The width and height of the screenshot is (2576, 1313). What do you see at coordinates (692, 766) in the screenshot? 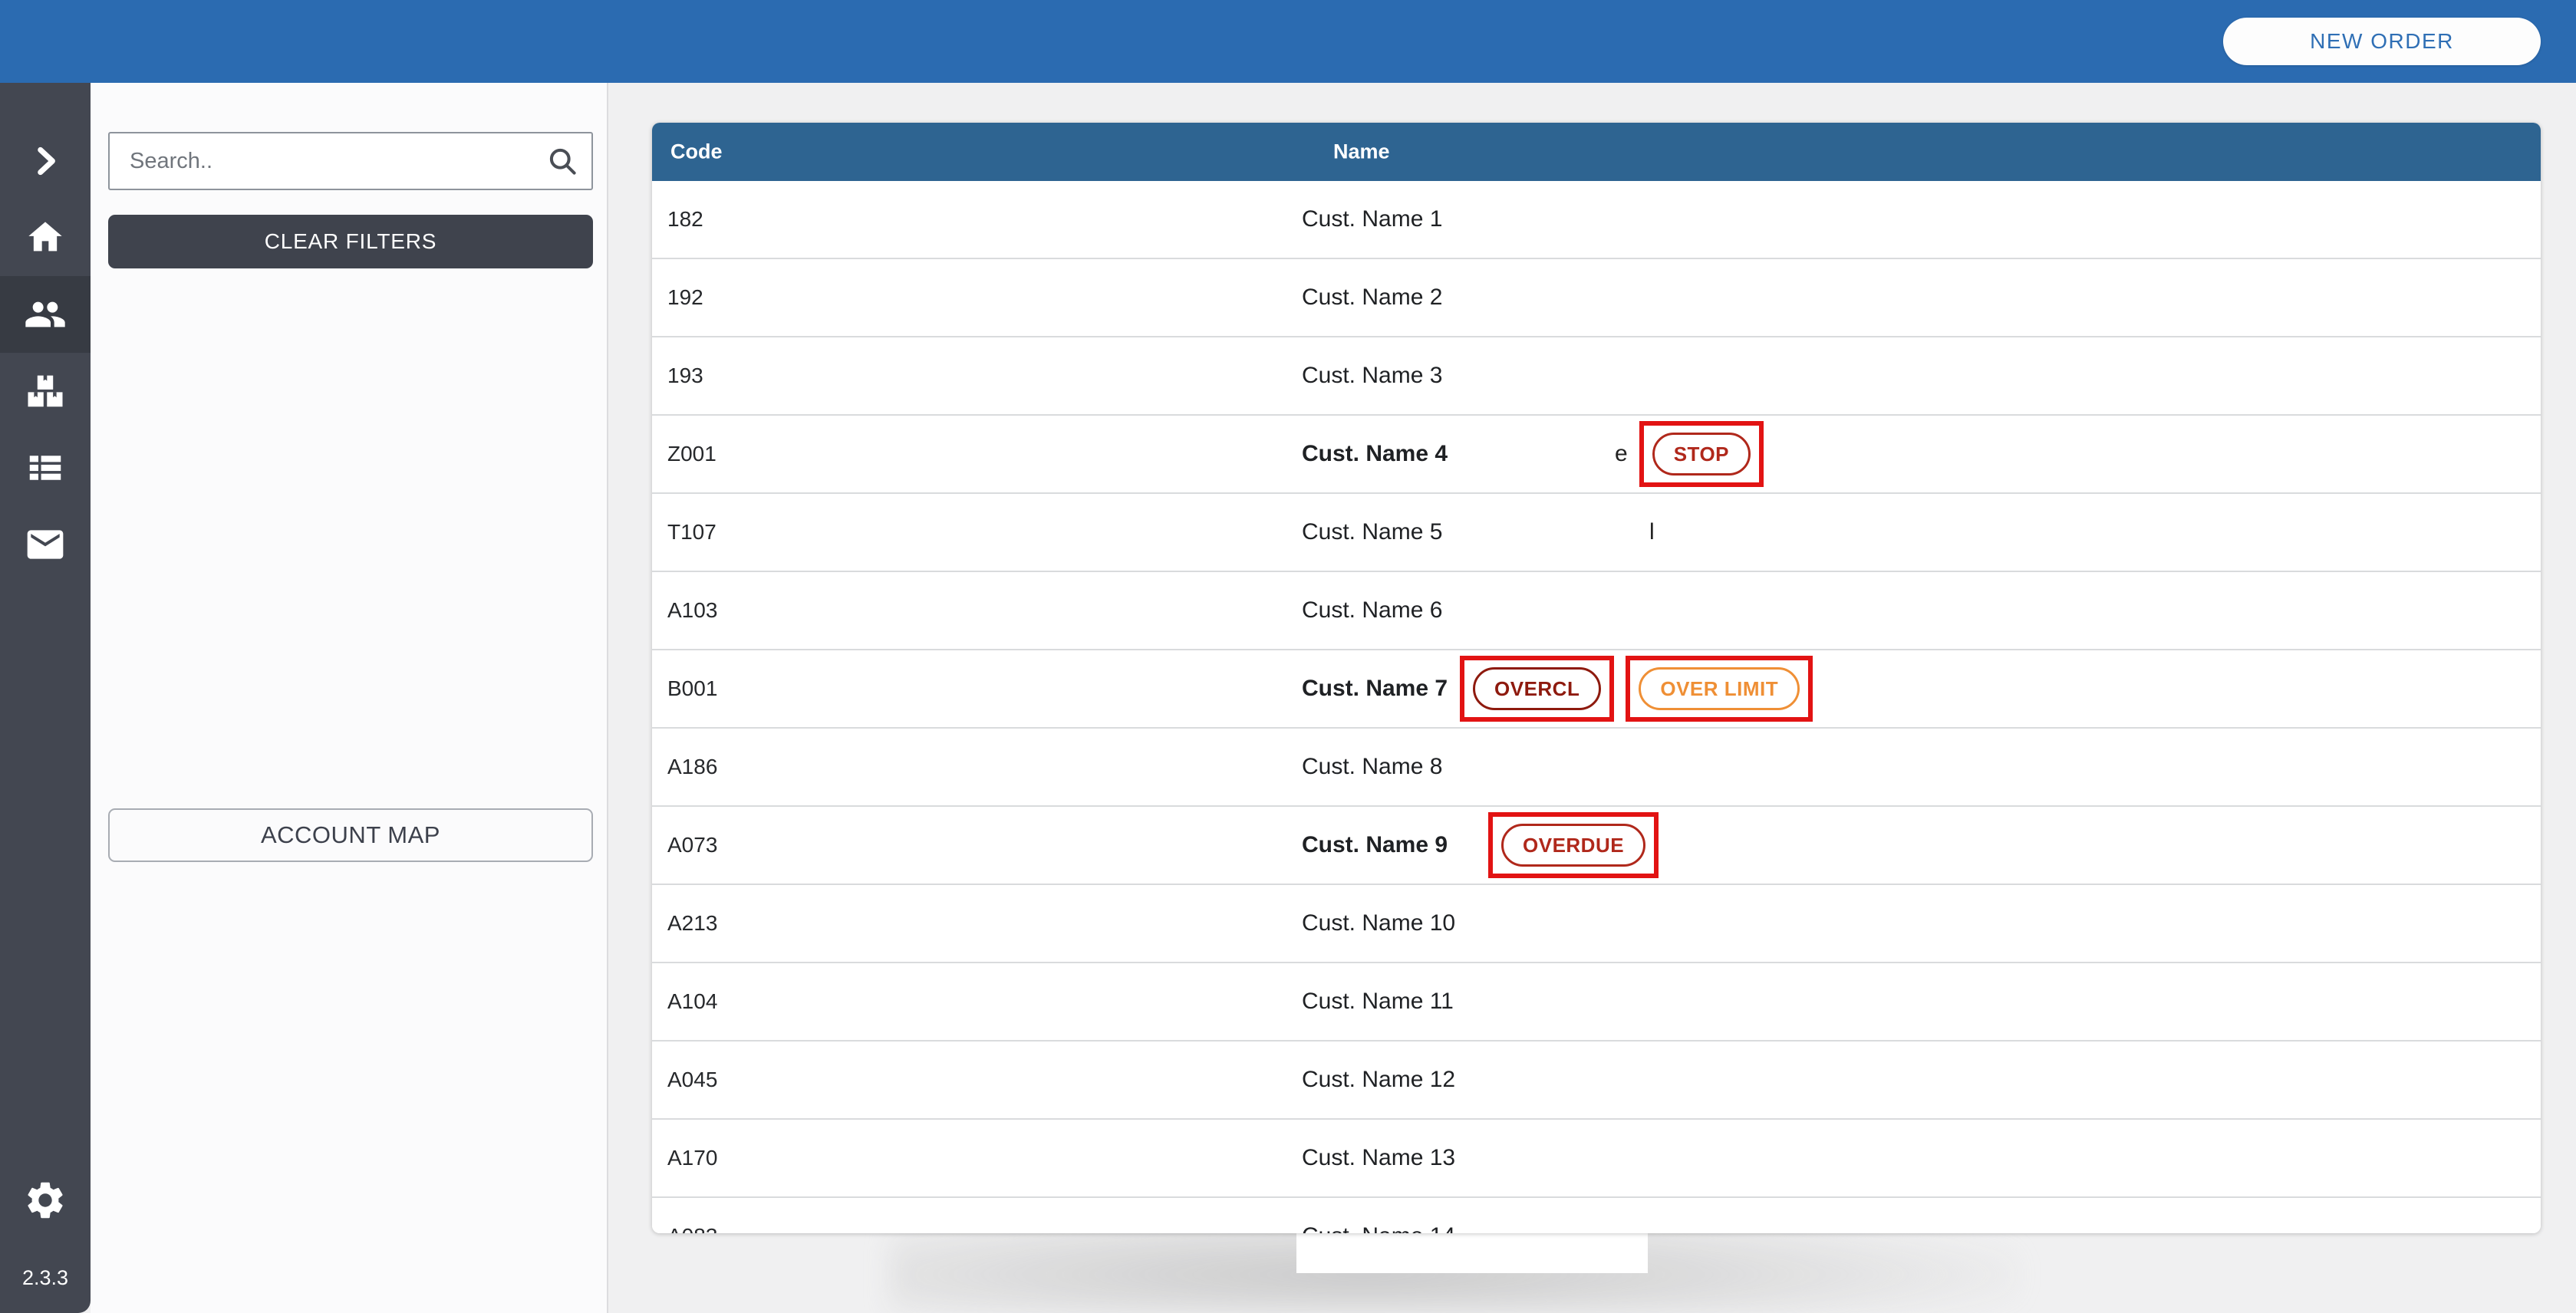
I see `customer-code: A186` at bounding box center [692, 766].